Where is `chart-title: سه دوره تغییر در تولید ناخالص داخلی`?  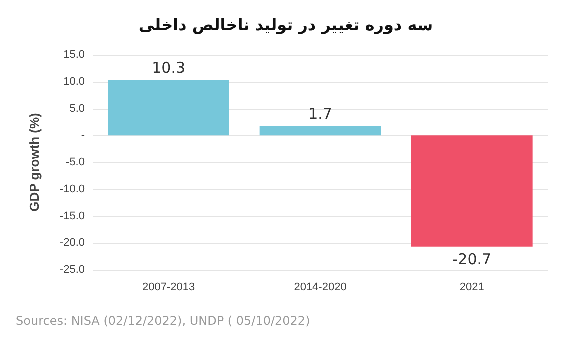 chart-title: سه دوره تغییر در تولید ناخالص داخلی is located at coordinates (286, 25).